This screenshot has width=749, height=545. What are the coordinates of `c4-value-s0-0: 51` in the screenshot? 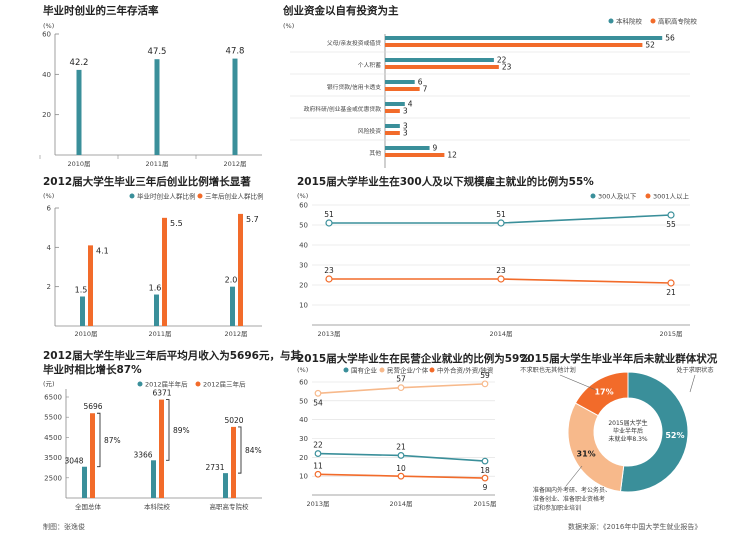 It's located at (329, 214).